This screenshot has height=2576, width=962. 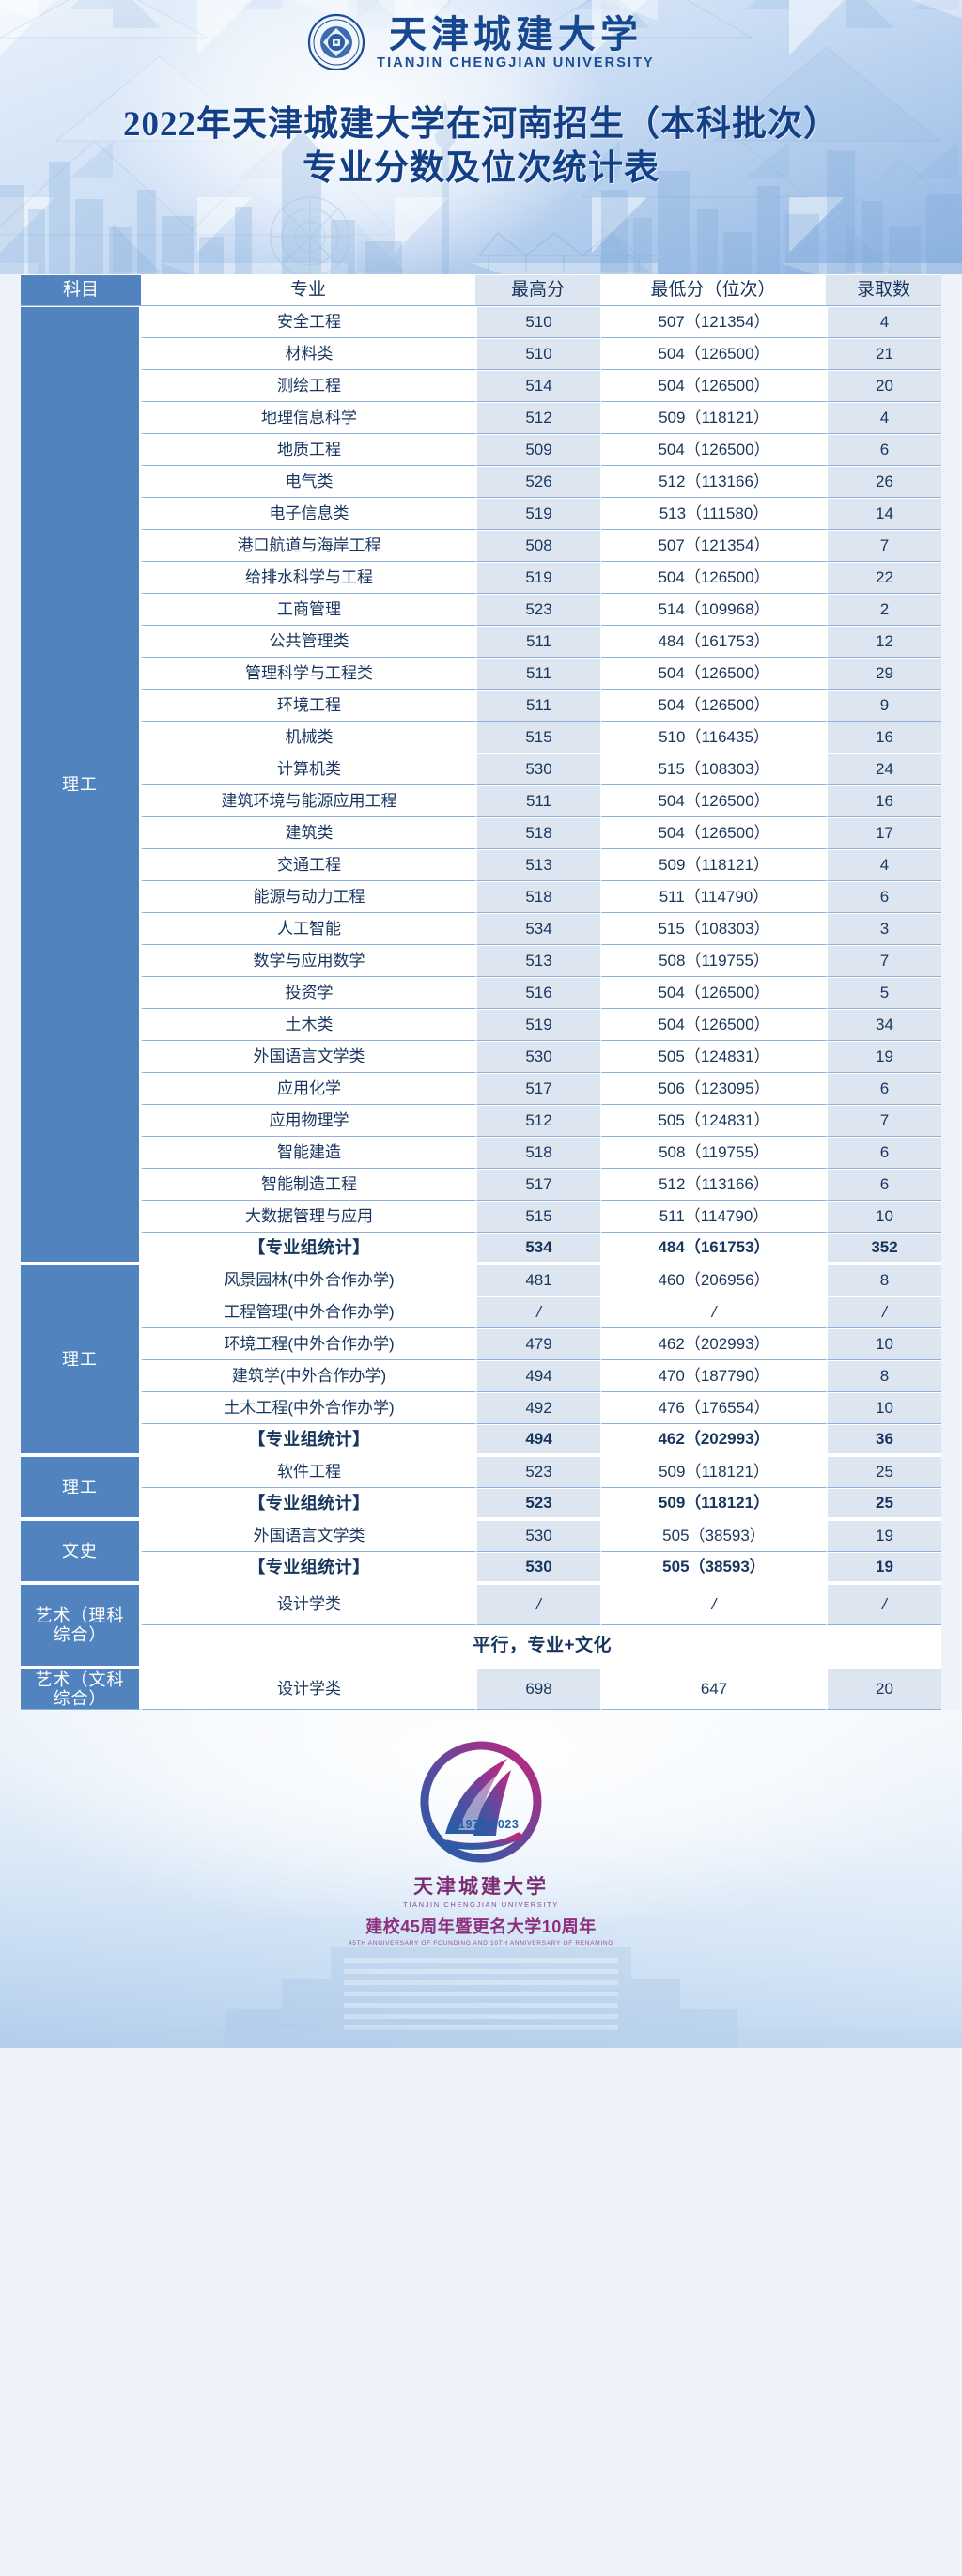 What do you see at coordinates (308, 961) in the screenshot?
I see `major-name: 数学与应用数学` at bounding box center [308, 961].